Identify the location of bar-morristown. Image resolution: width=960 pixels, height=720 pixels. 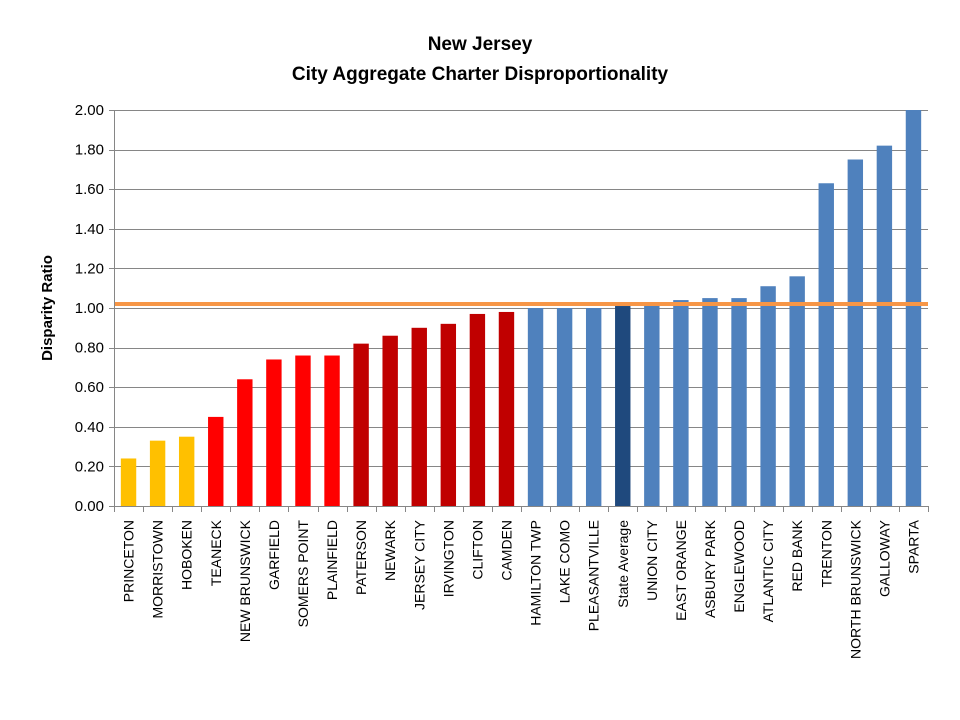
(157, 473).